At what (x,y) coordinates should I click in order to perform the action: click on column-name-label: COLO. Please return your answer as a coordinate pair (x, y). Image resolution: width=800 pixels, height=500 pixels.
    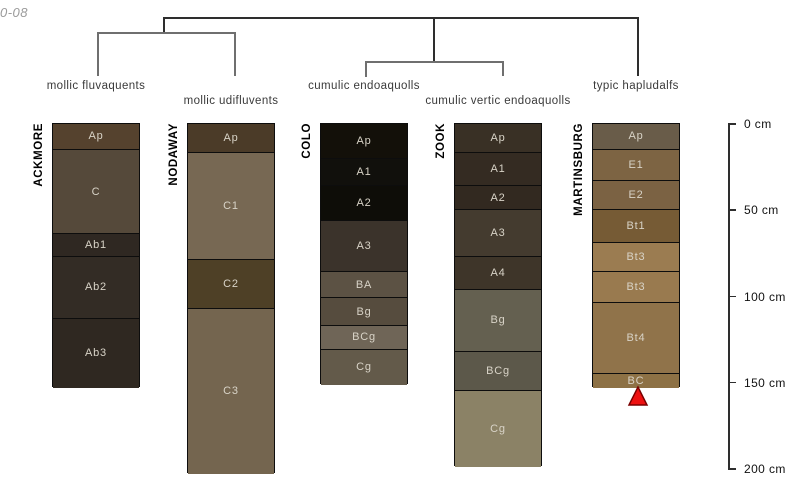
    Looking at the image, I should click on (307, 141).